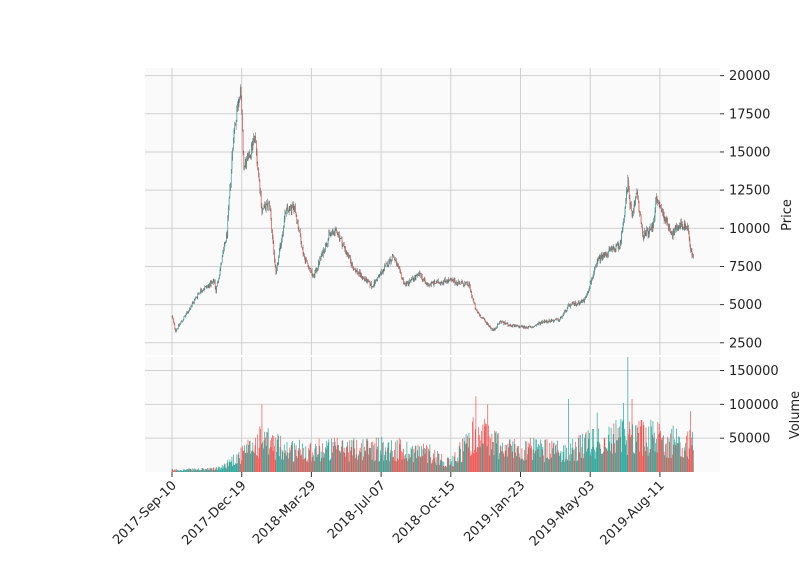 The image size is (800, 575). Describe the element at coordinates (794, 415) in the screenshot. I see `volume-axis-title: Volume` at that location.